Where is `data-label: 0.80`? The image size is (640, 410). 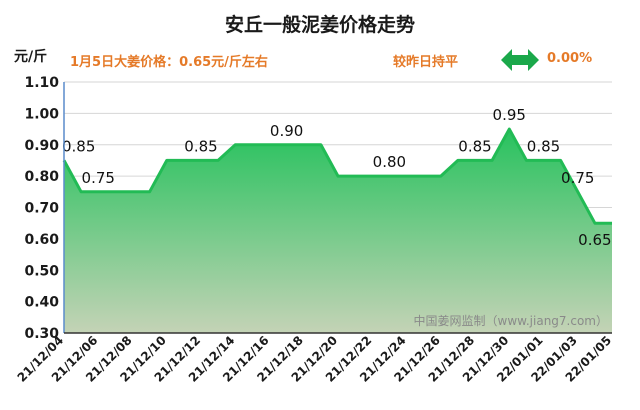
data-label: 0.80 is located at coordinates (389, 162).